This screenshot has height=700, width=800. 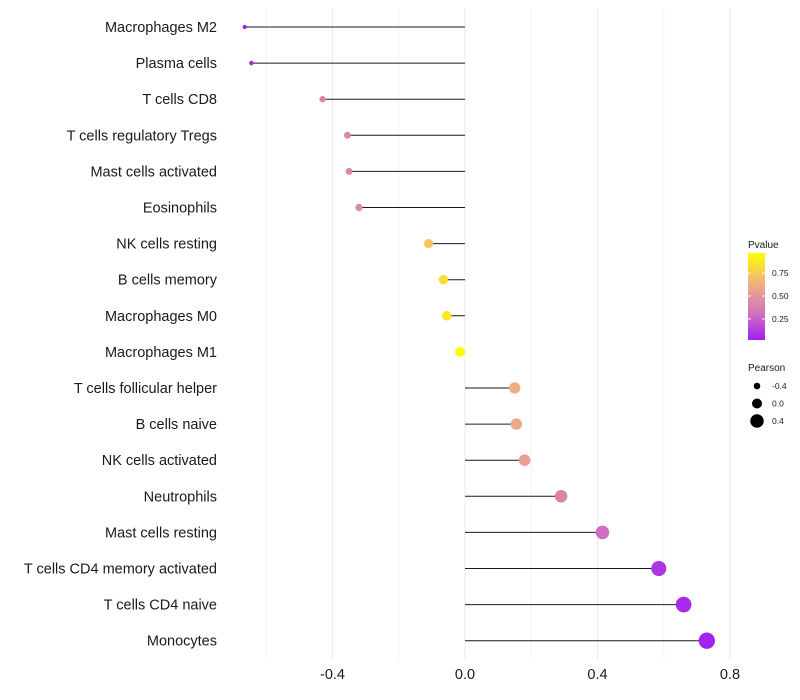 I want to click on x-tick-label: 0.0, so click(x=465, y=675).